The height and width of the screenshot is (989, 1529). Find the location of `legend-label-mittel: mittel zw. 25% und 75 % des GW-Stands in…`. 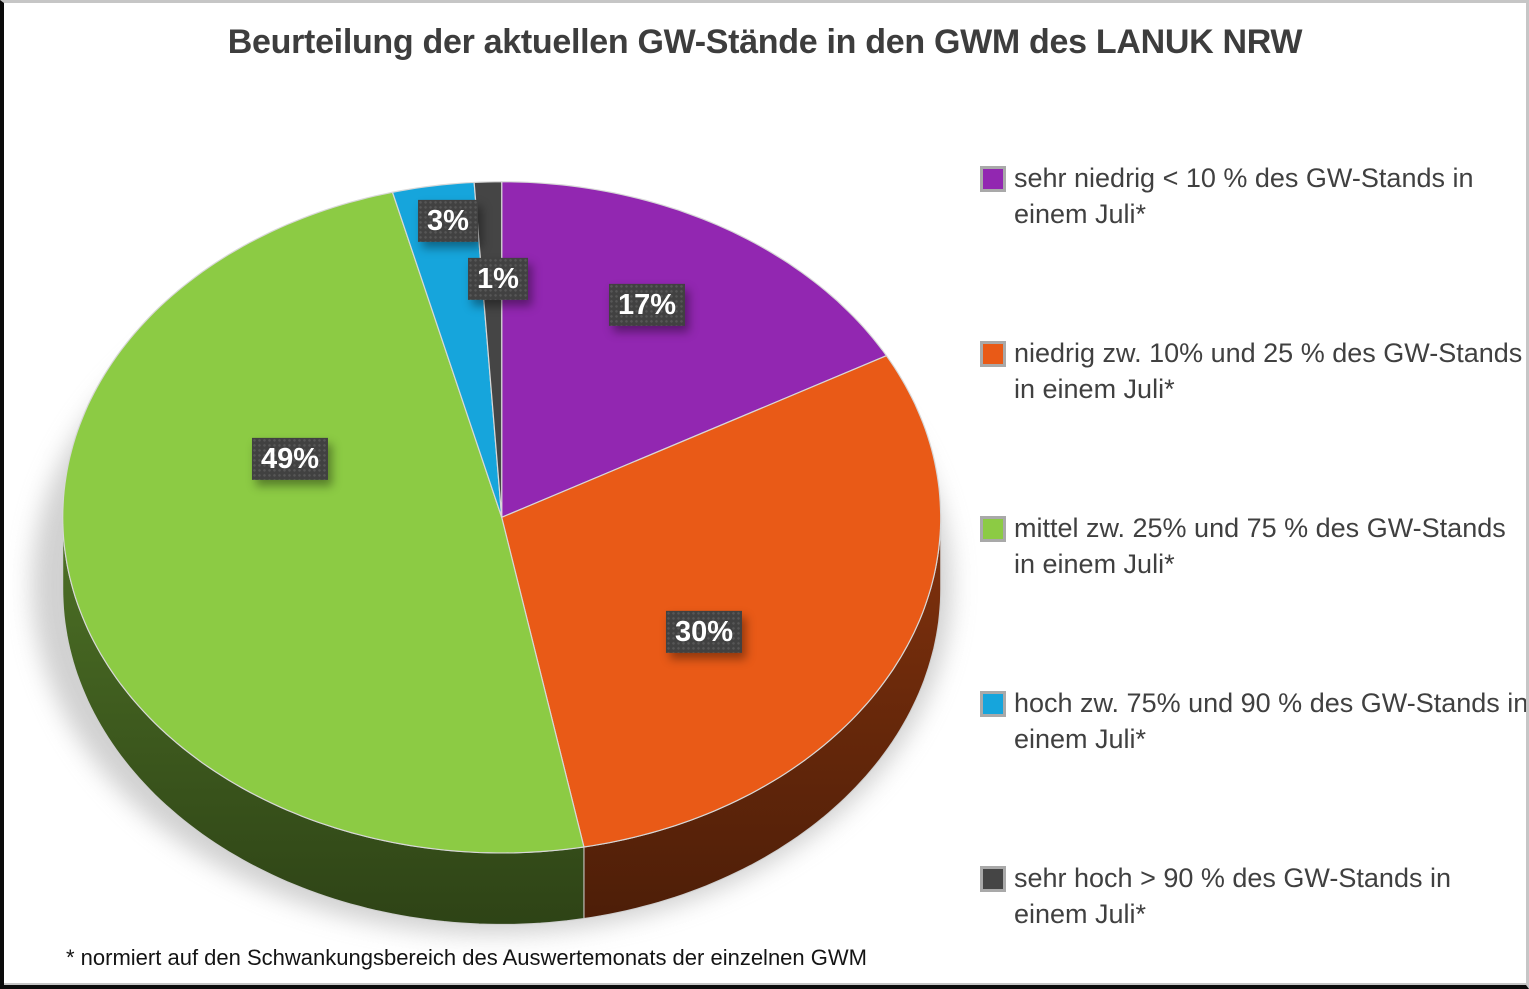

legend-label-mittel: mittel zw. 25% und 75 % des GW-Stands in… is located at coordinates (1260, 546).